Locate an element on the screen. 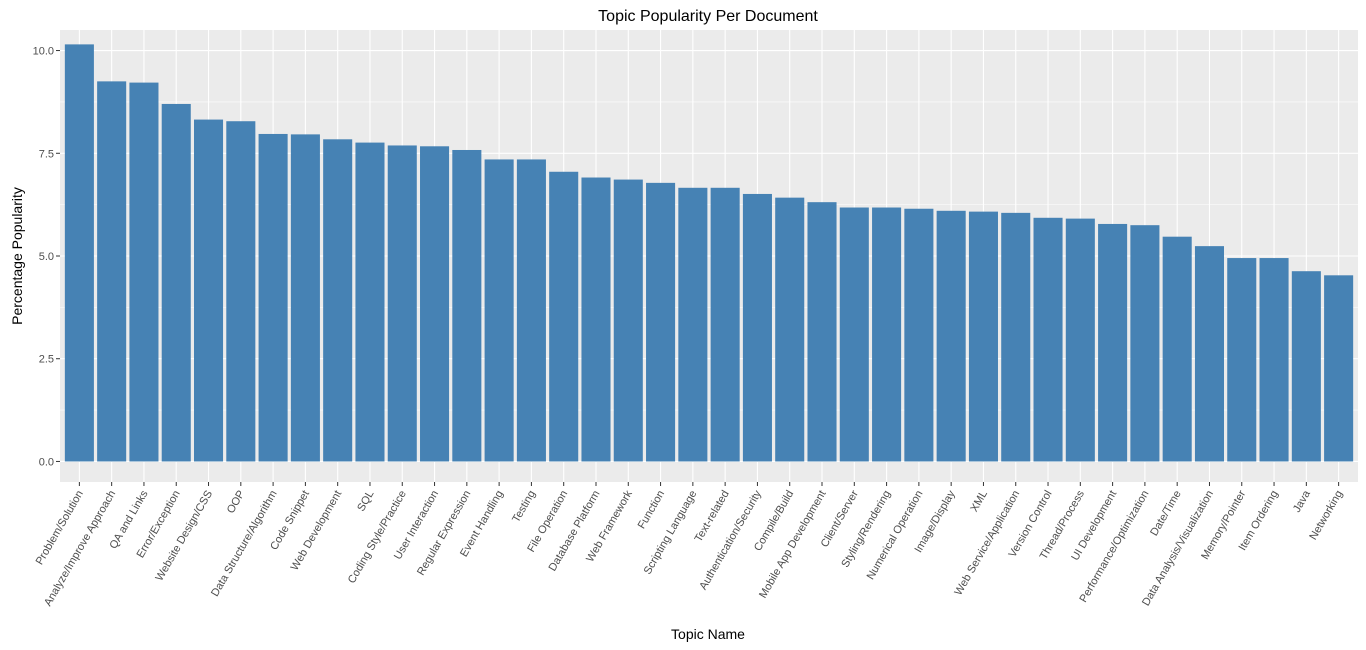 This screenshot has width=1366, height=650. x-tick-label: Mobile App Development is located at coordinates (793, 545).